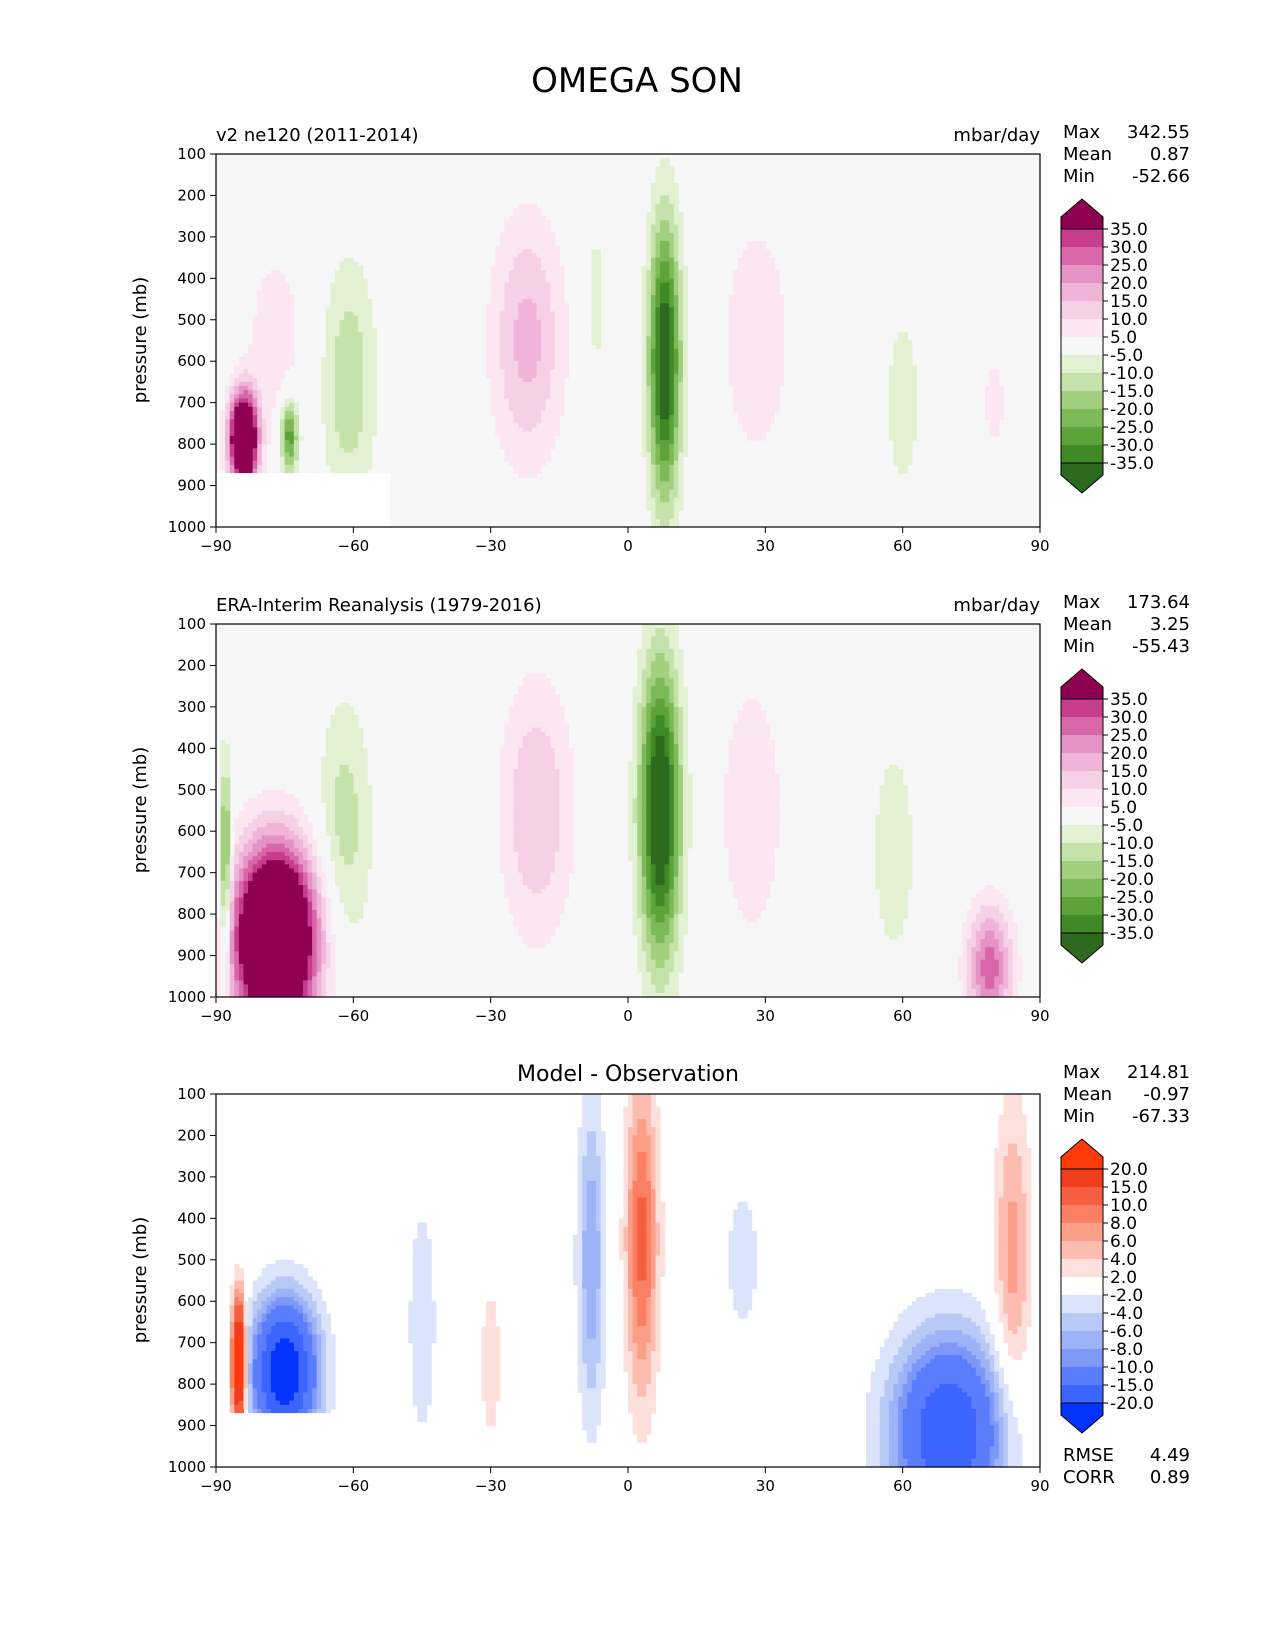 Image resolution: width=1275 pixels, height=1650 pixels. What do you see at coordinates (1132, 464) in the screenshot?
I see `colorbar-label: -35.0` at bounding box center [1132, 464].